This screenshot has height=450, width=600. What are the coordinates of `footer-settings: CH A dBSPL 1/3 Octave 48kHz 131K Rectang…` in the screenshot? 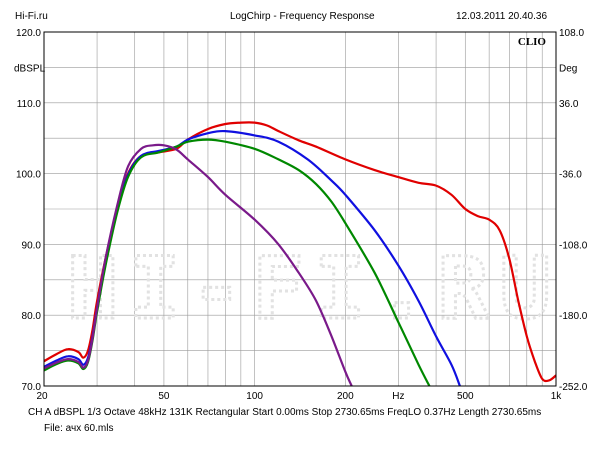 It's located at (285, 412).